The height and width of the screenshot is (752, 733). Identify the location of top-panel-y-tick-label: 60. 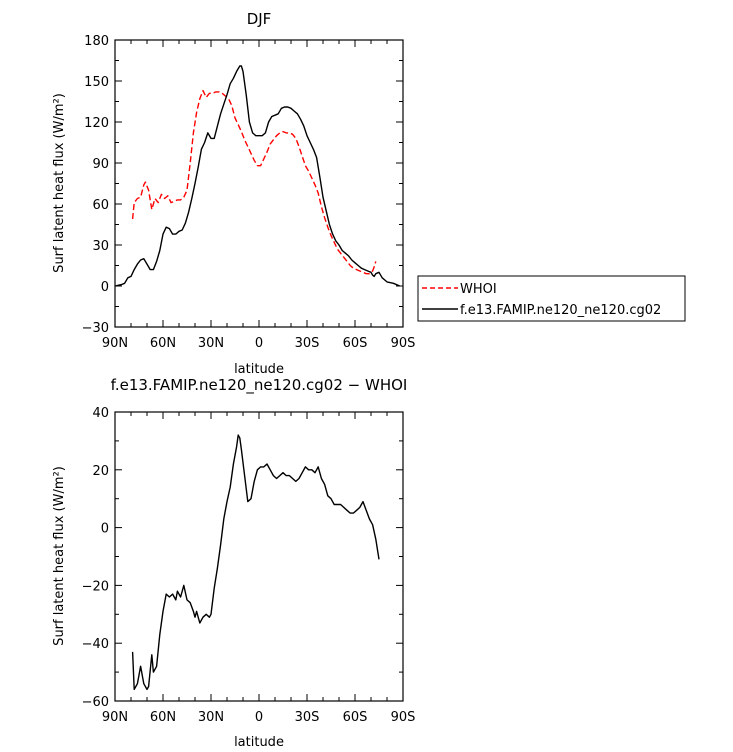
(100, 205).